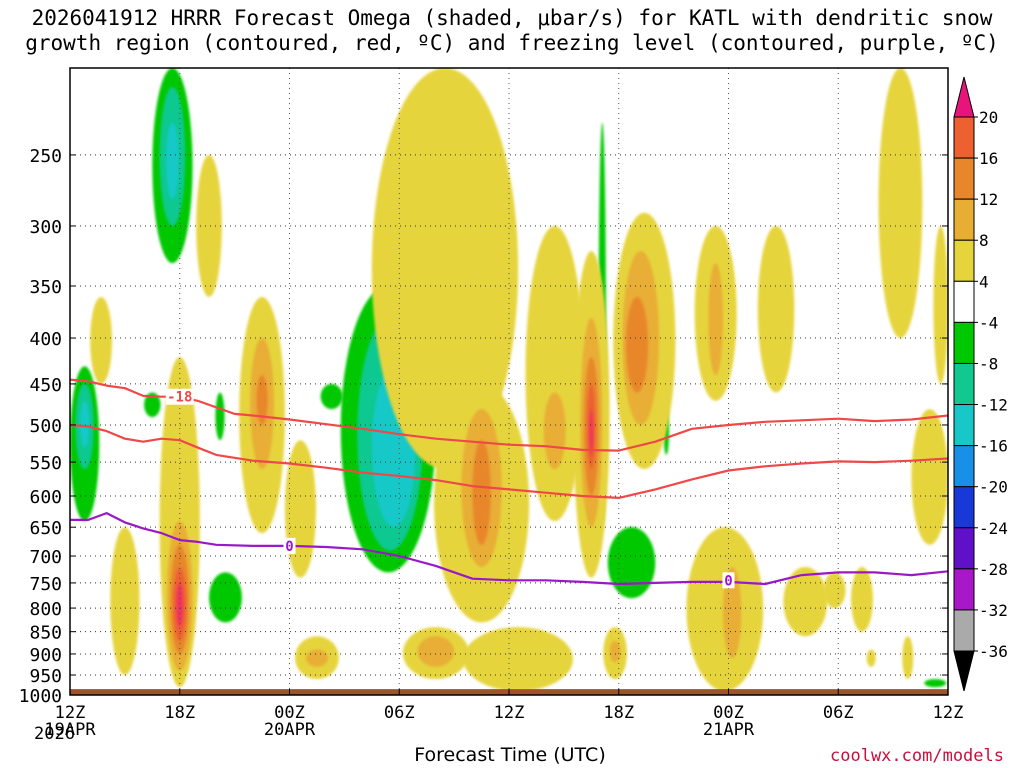  What do you see at coordinates (45, 584) in the screenshot?
I see `y-tick-label-750: 750` at bounding box center [45, 584].